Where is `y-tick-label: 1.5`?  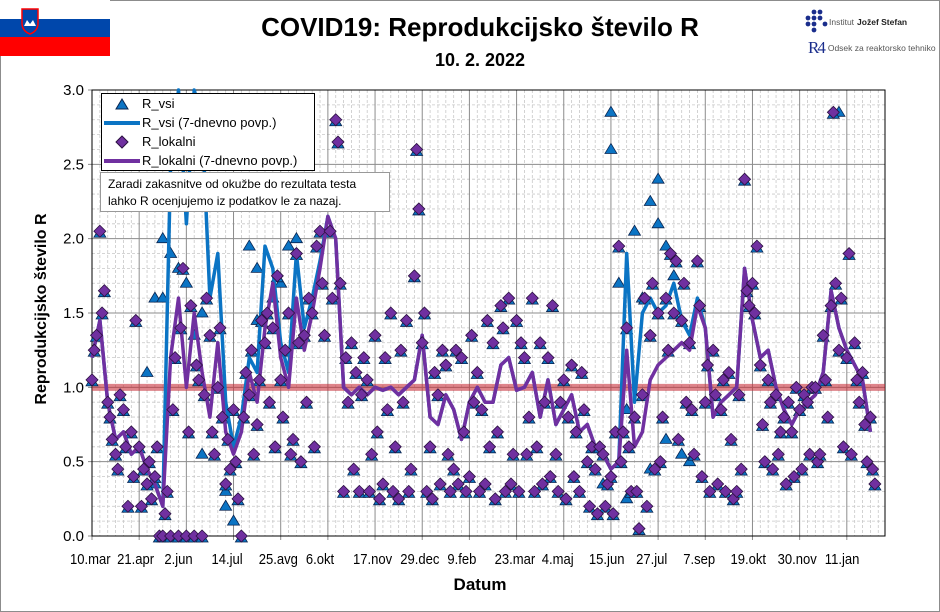
y-tick-label: 1.5 is located at coordinates (73, 313).